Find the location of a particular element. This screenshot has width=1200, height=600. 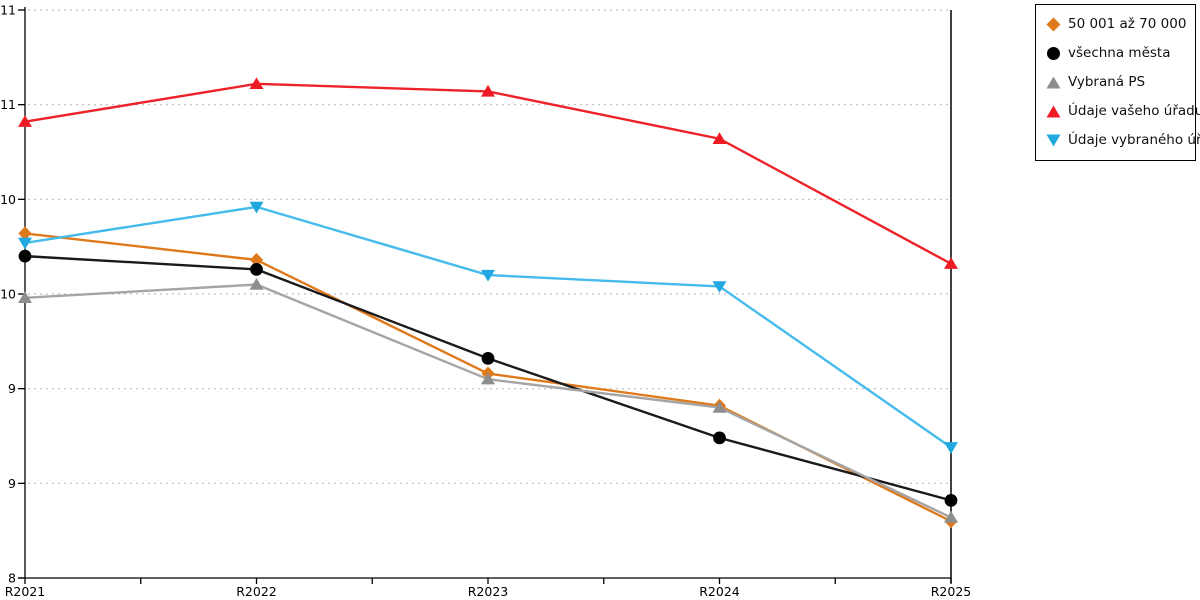

legend-item-50001-az-70000: 50 001 až 70 000 is located at coordinates (1118, 24).